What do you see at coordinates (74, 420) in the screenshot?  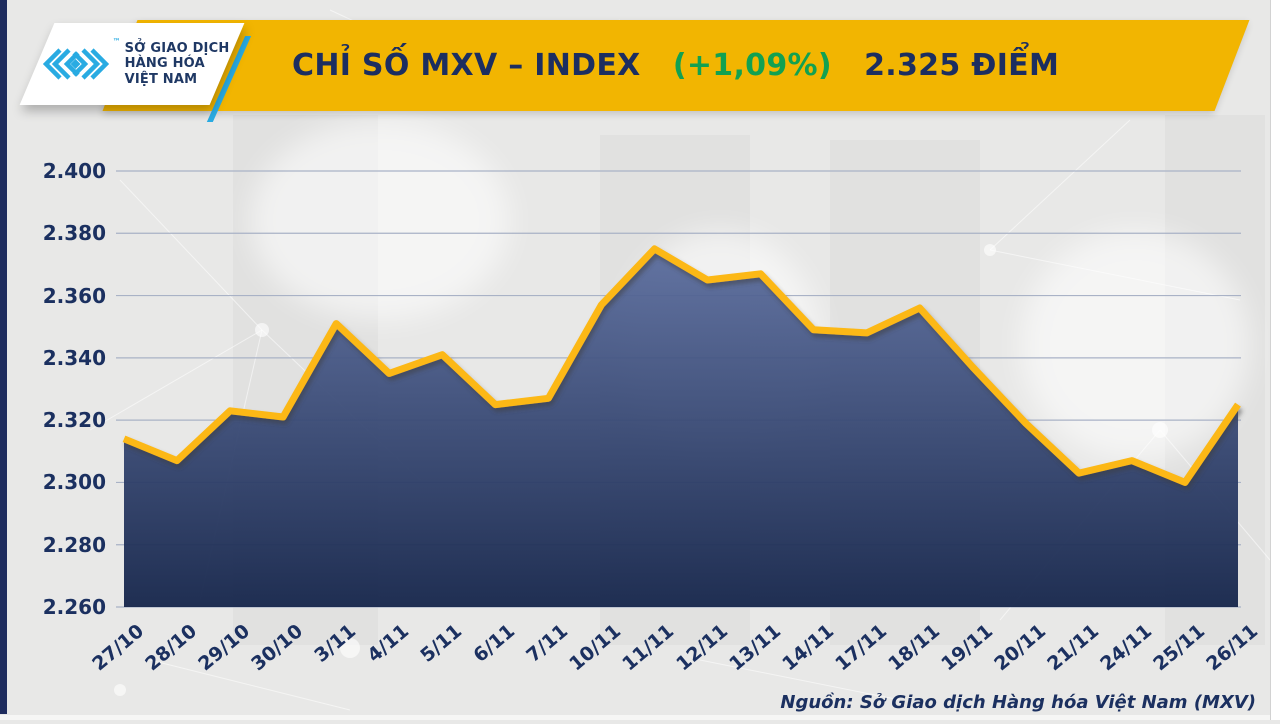 I see `y-axis-label: 2.320` at bounding box center [74, 420].